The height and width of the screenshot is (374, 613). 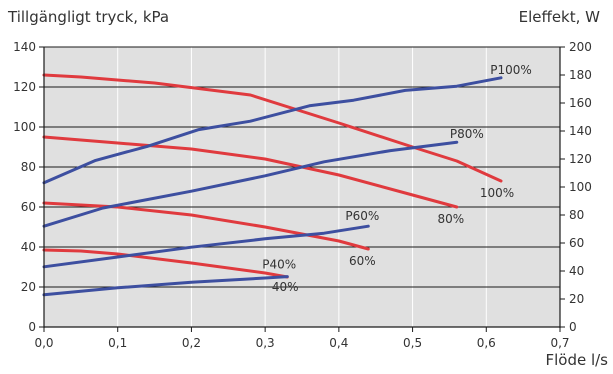 What do you see at coordinates (265, 343) in the screenshot?
I see `x-tick-label: 0,3` at bounding box center [265, 343].